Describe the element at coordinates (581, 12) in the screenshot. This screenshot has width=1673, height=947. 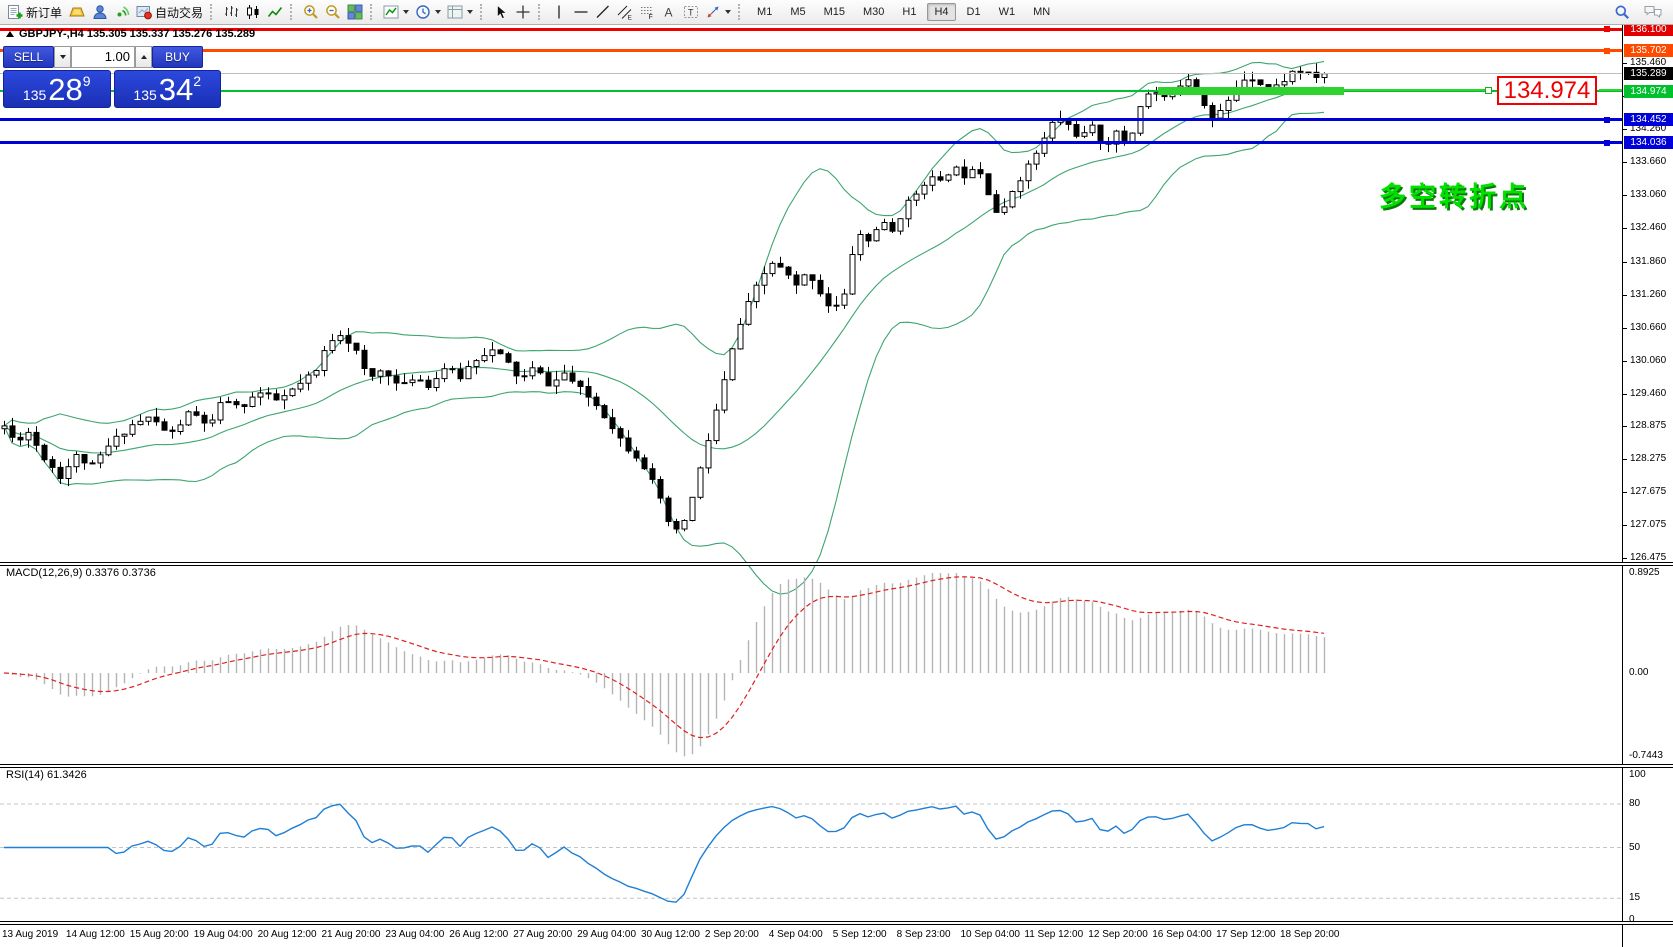
I see `horizontal-line-button` at that location.